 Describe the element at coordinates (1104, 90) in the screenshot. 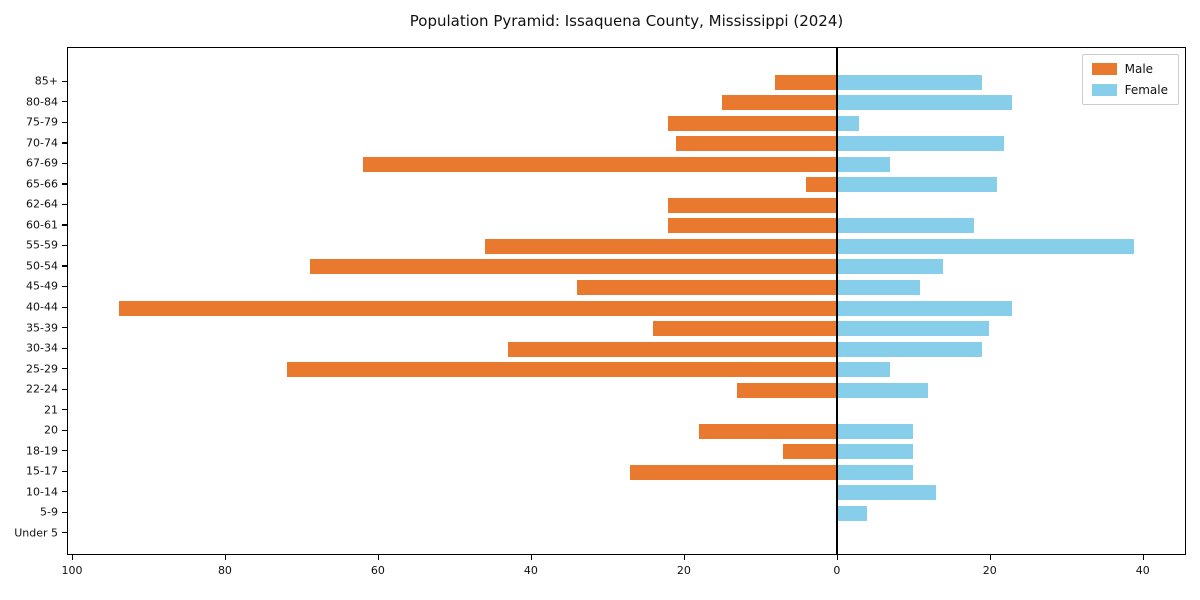

I see `female-color-swatch` at that location.